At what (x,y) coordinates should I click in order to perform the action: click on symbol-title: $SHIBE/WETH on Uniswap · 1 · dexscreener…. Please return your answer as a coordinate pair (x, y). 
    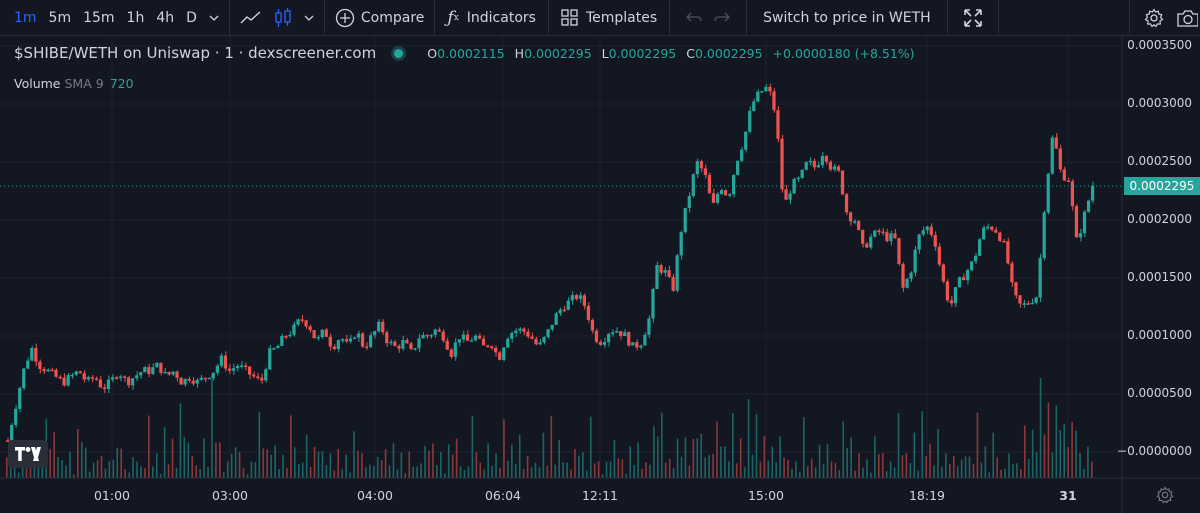
    Looking at the image, I should click on (195, 53).